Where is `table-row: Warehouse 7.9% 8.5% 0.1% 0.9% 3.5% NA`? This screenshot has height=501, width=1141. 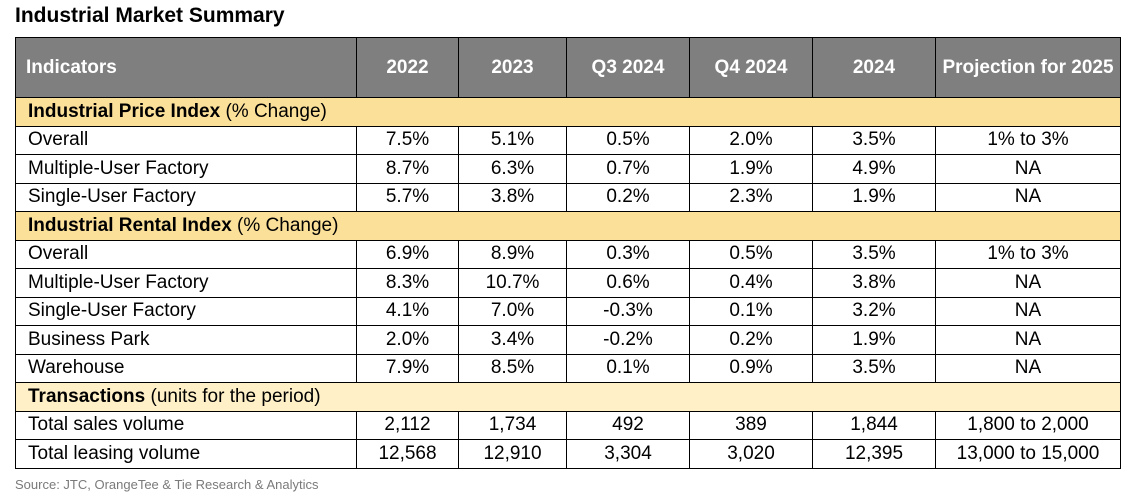
table-row: Warehouse 7.9% 8.5% 0.1% 0.9% 3.5% NA is located at coordinates (568, 368).